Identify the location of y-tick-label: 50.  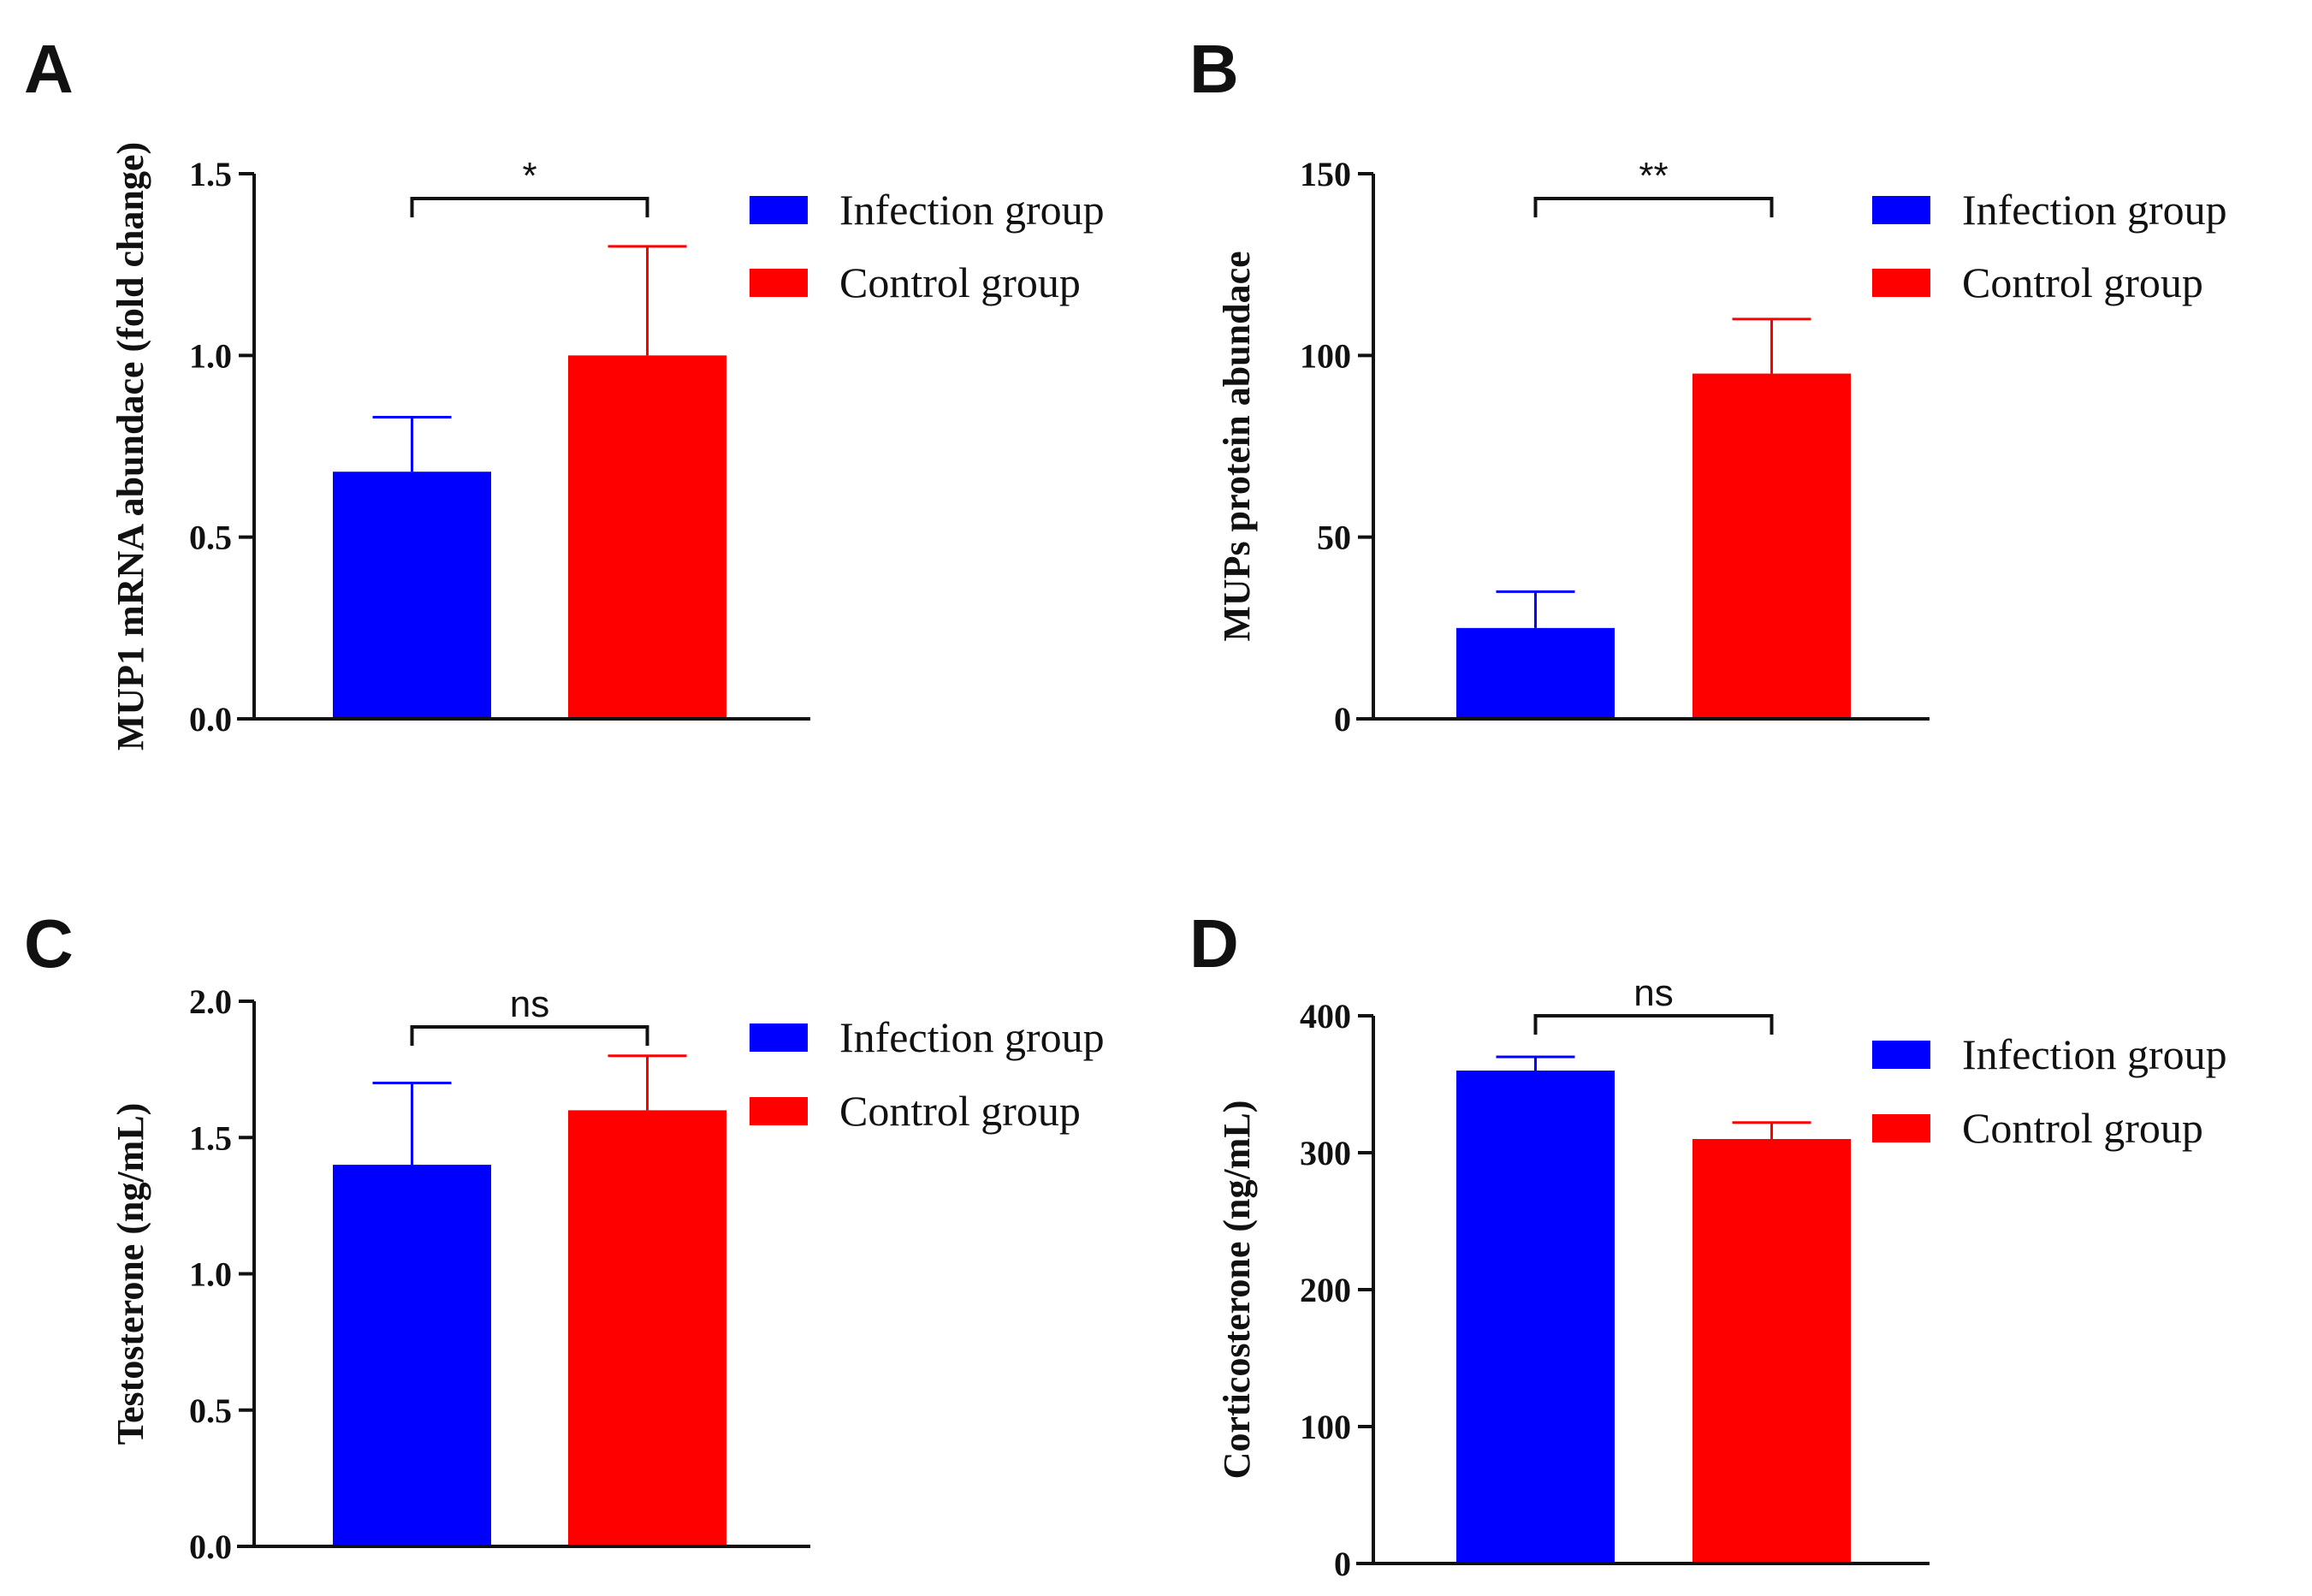
(1334, 538).